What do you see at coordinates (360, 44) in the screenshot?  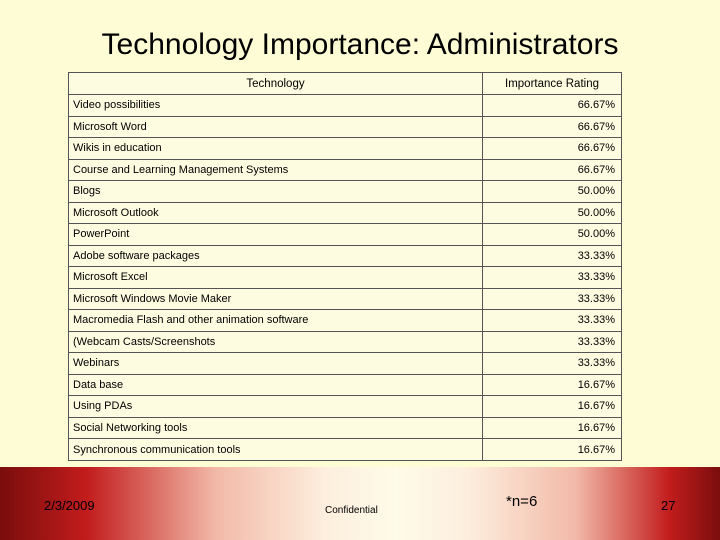 I see `slide-title: Technology Importance: Administrators` at bounding box center [360, 44].